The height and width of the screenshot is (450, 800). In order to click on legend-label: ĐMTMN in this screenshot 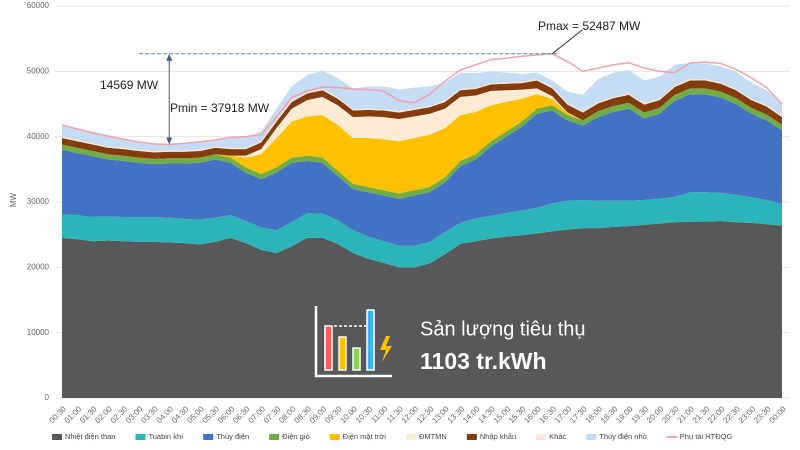, I will do `click(433, 436)`.